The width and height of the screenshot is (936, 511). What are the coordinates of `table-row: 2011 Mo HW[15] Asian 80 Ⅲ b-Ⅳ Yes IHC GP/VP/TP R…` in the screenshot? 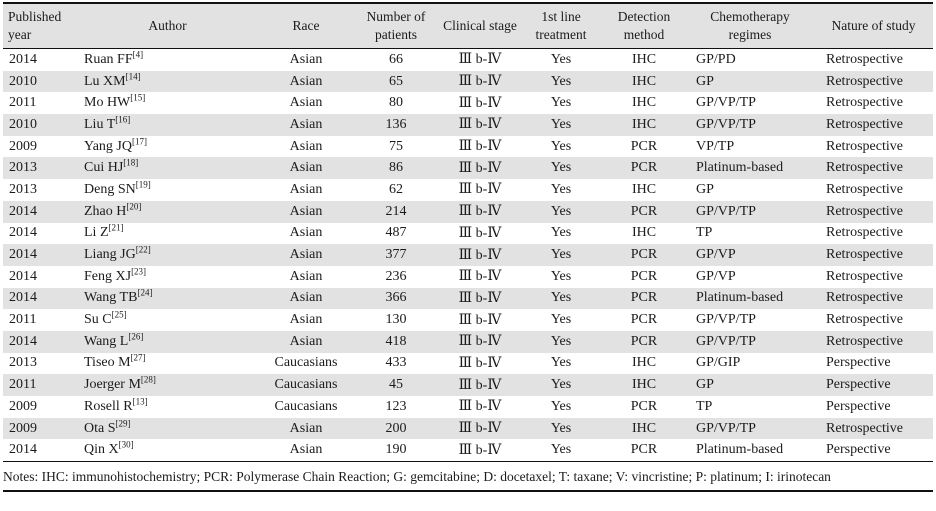 It's located at (468, 103).